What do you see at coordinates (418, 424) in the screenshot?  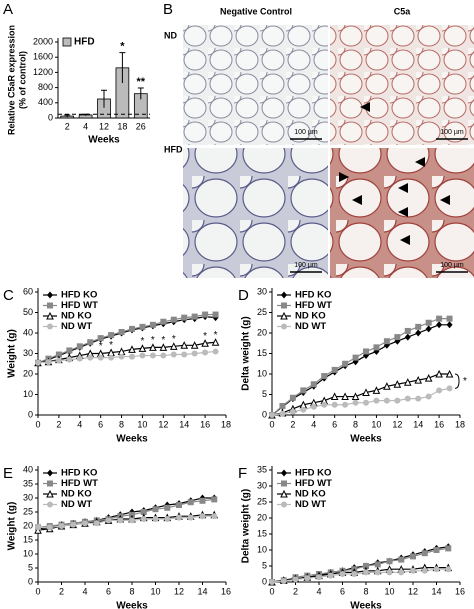 I see `x-tick-label: 14` at bounding box center [418, 424].